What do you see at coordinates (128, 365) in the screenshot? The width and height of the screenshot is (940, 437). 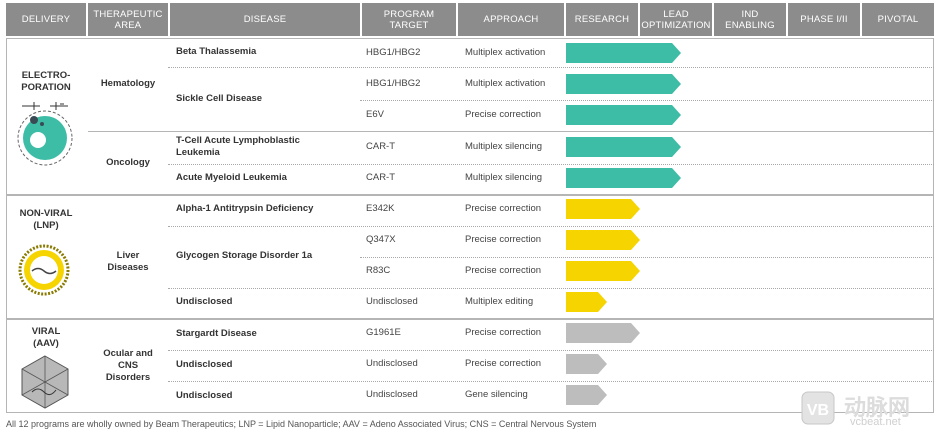 I see `area-ocular-cns-label: Ocular and CNS Disorders` at bounding box center [128, 365].